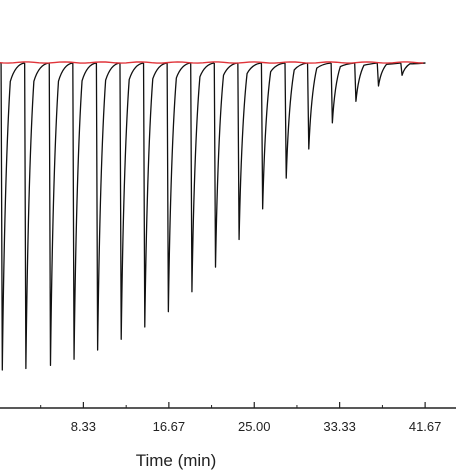  What do you see at coordinates (176, 460) in the screenshot?
I see `x-axis-title: Time (min)` at bounding box center [176, 460].